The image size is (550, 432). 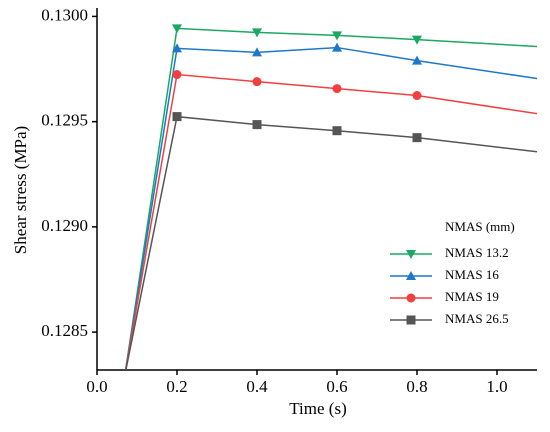 I want to click on x-tick-label: 0.0, so click(x=96, y=386).